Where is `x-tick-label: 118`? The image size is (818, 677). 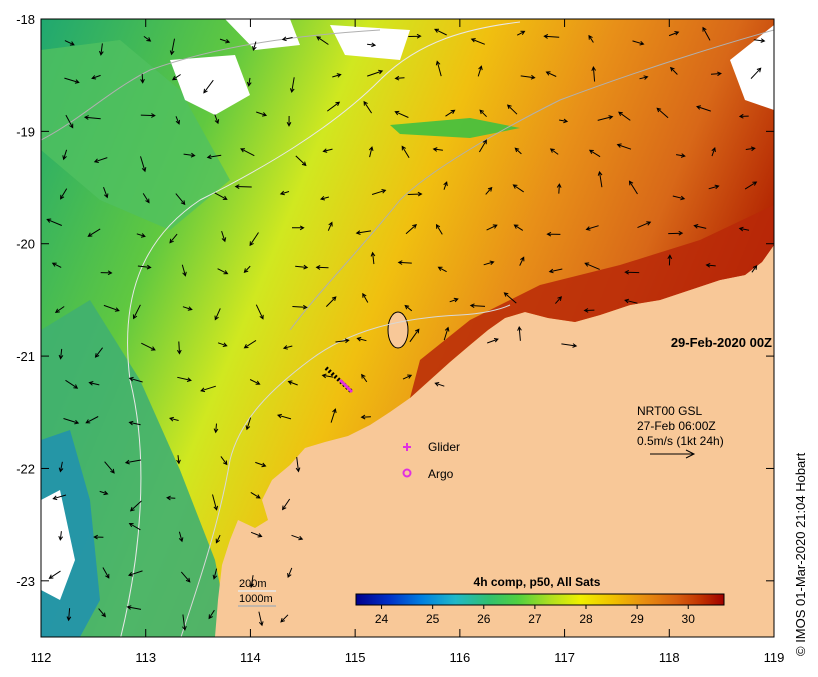
x-tick-label: 118 is located at coordinates (669, 657).